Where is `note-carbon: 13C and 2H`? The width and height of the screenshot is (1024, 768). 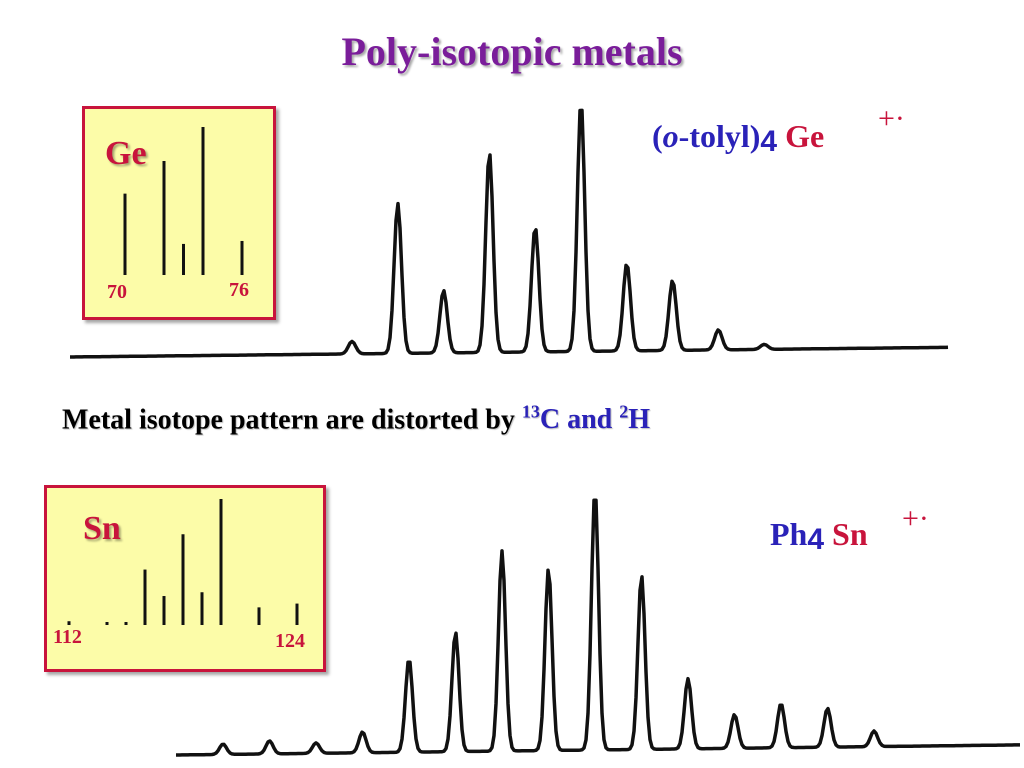
note-carbon: 13C and 2H is located at coordinates (586, 419).